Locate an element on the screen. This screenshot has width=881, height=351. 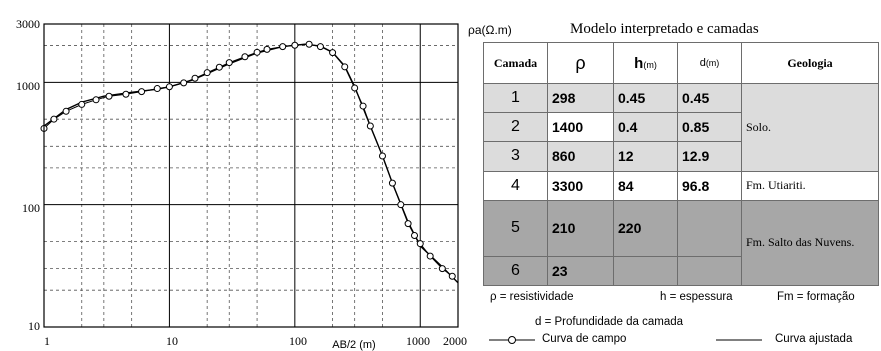
cell-h: 0.45 is located at coordinates (645, 98).